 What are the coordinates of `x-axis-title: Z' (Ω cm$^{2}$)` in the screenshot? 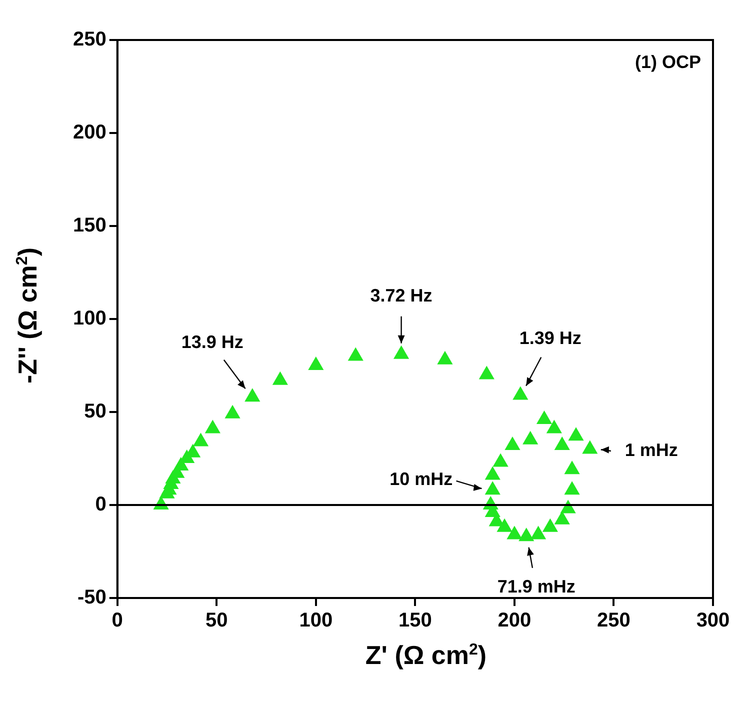 It's located at (426, 655).